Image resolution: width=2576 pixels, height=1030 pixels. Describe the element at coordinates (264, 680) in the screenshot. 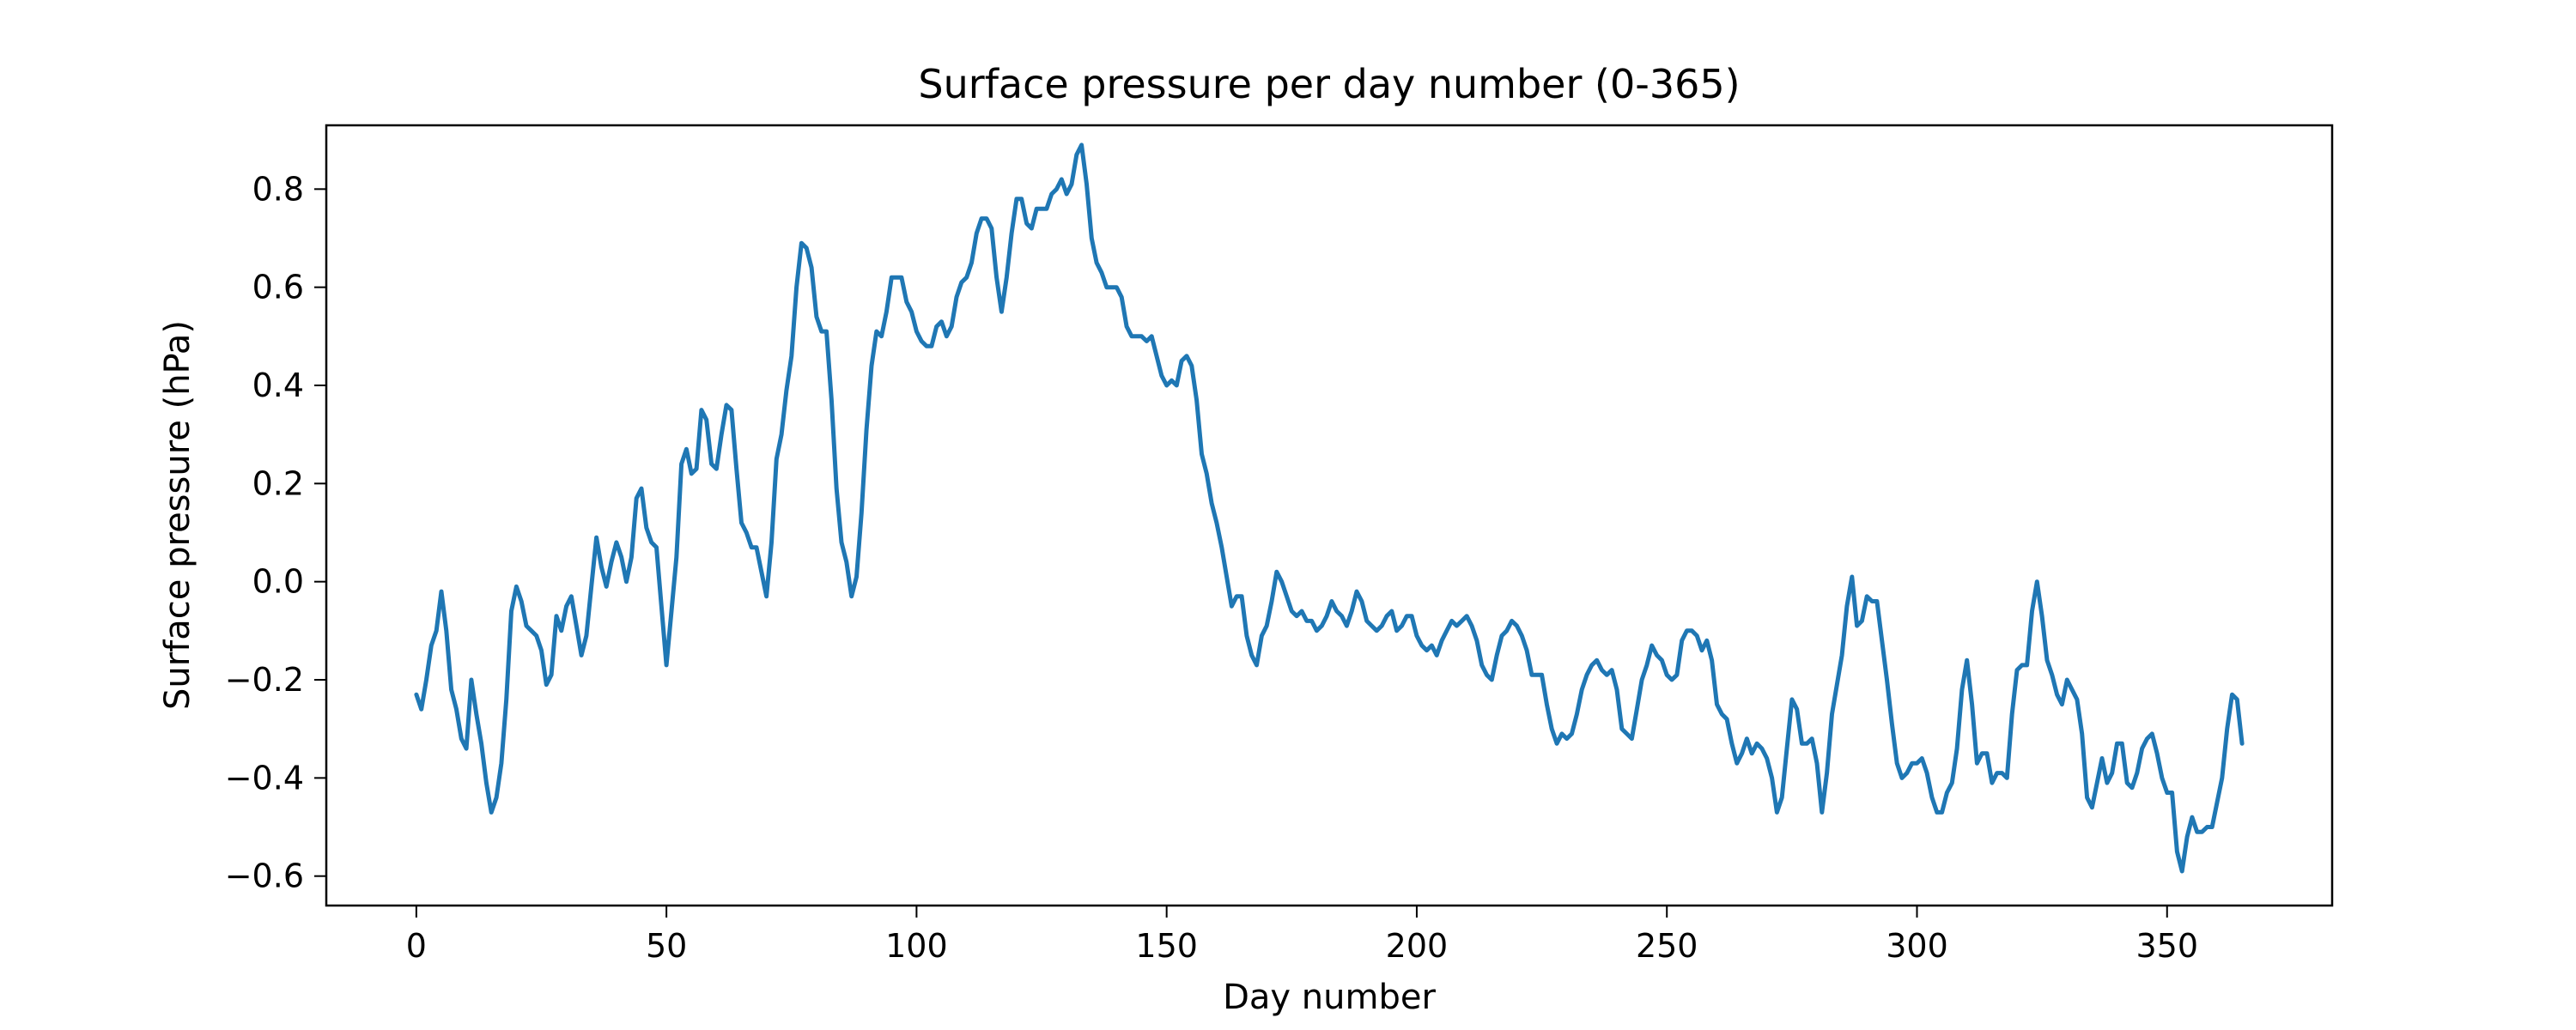

I see `y-tick-label: −0.2` at that location.